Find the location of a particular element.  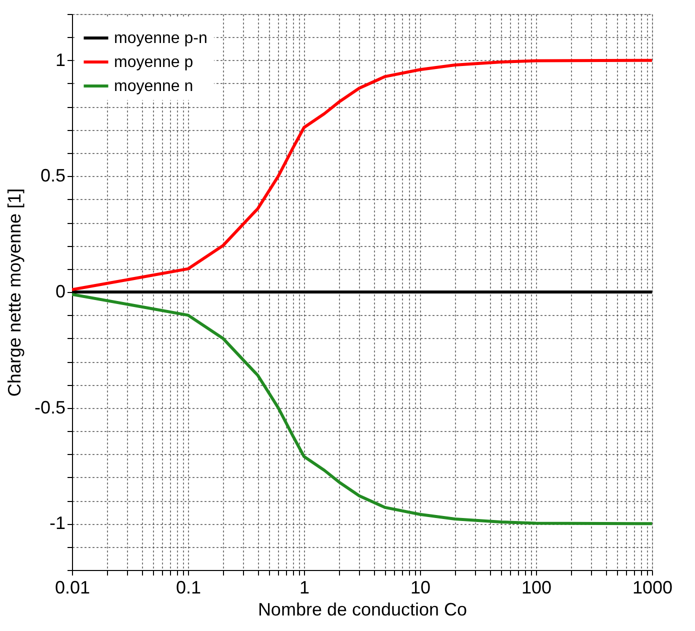

x-tick-label: 10 is located at coordinates (420, 588).